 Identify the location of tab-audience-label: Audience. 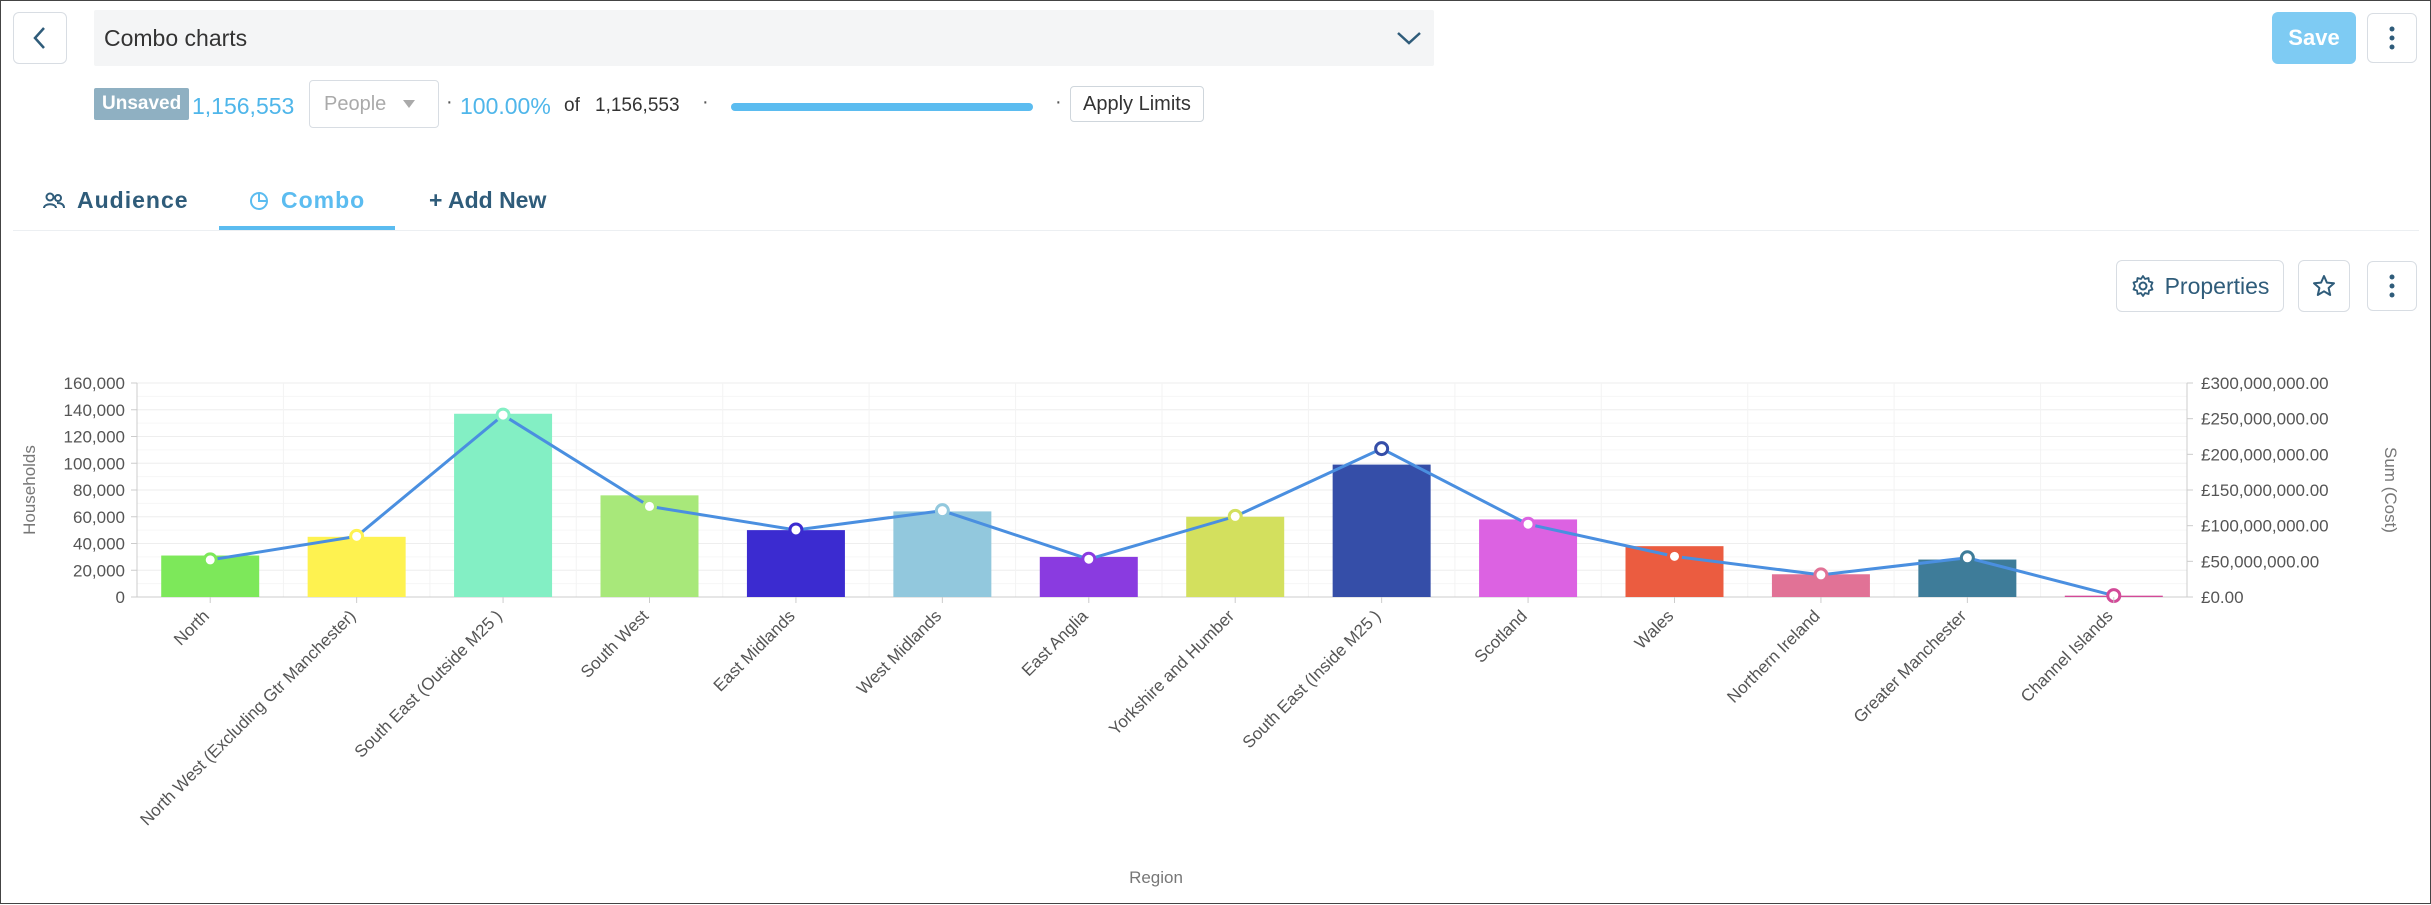
(133, 200).